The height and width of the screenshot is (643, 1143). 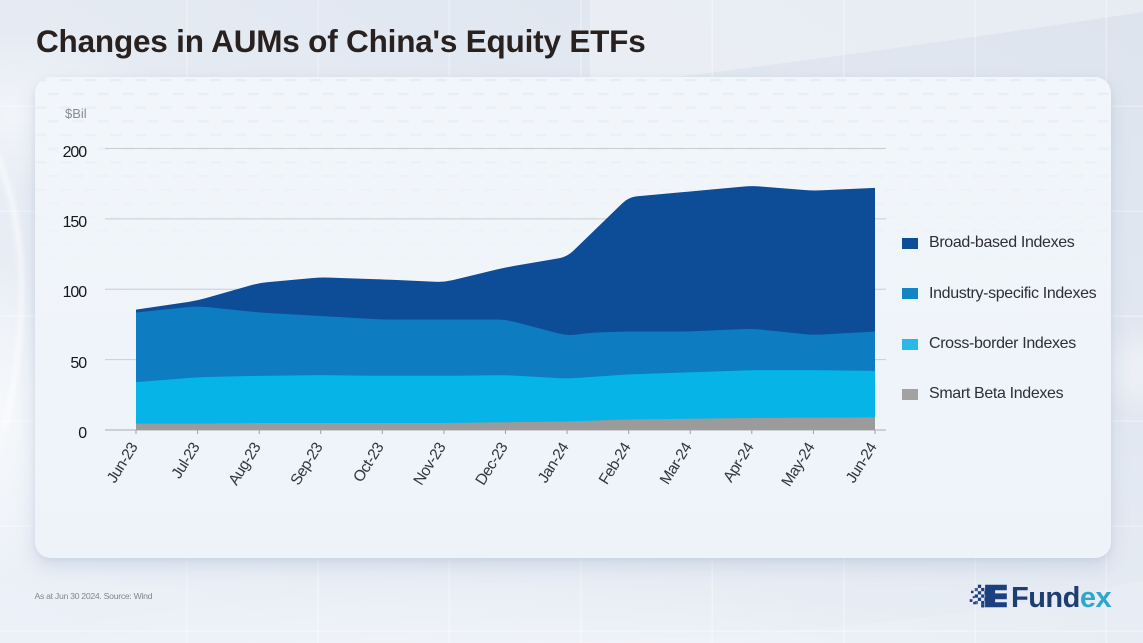 What do you see at coordinates (1061, 598) in the screenshot?
I see `svg-text: Fundex` at bounding box center [1061, 598].